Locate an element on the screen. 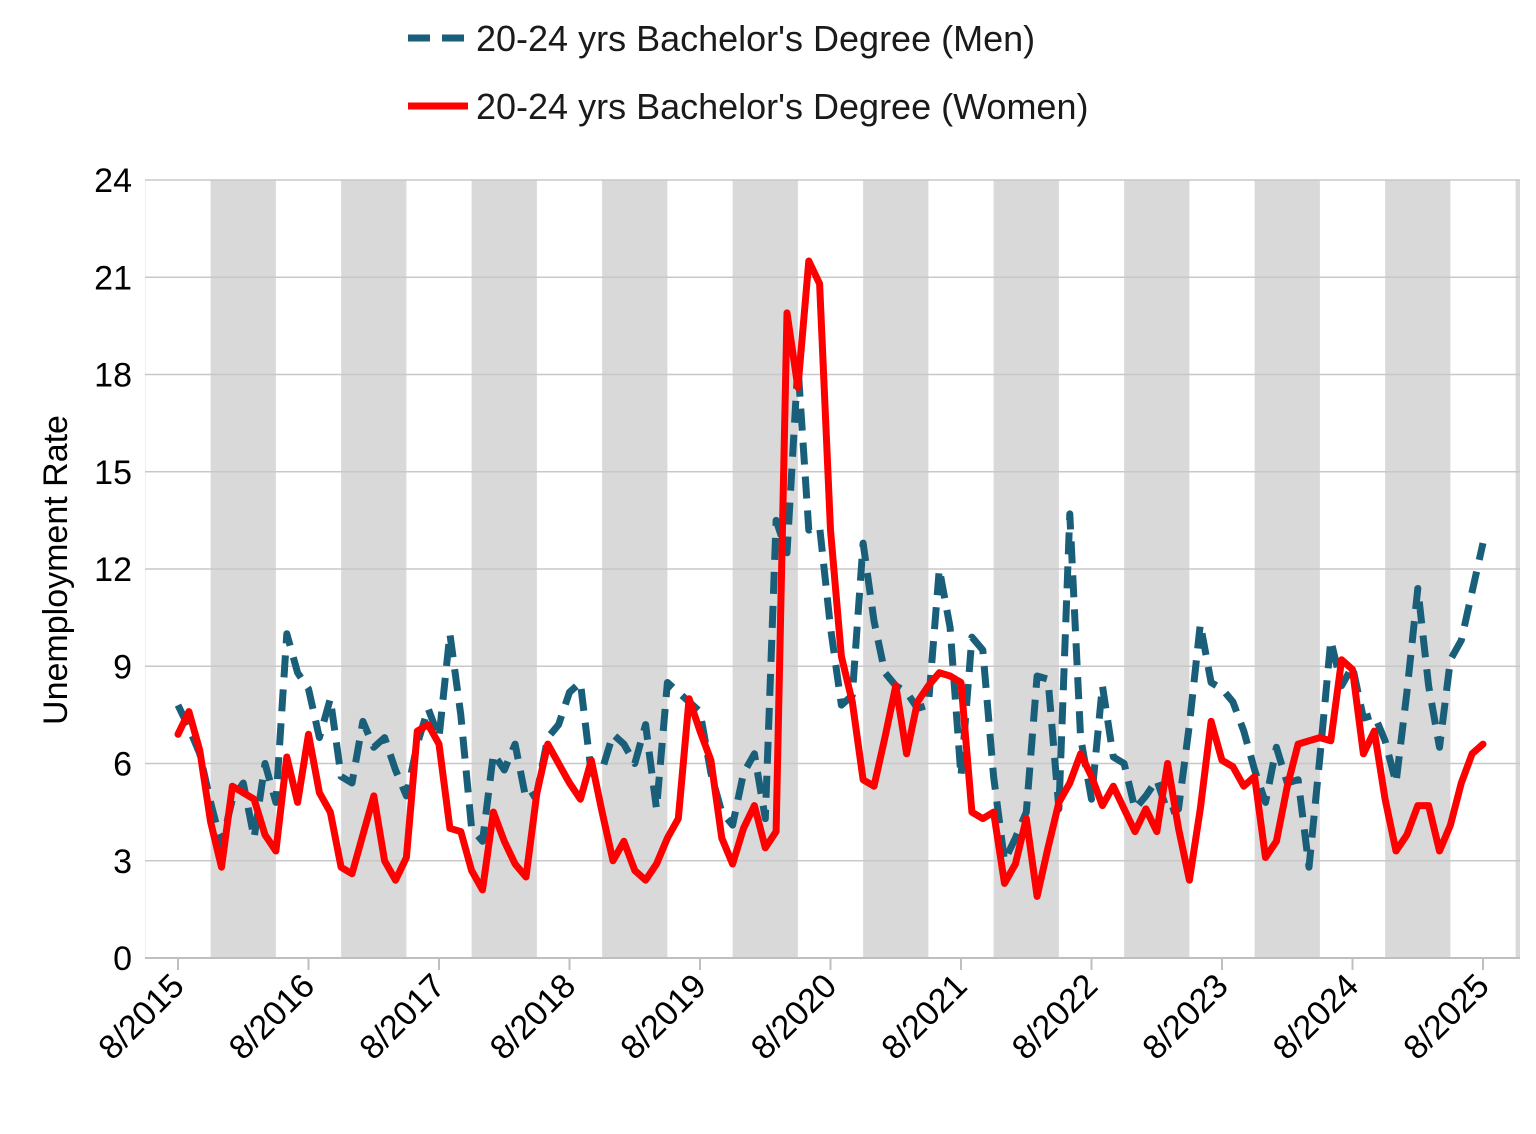 This screenshot has width=1536, height=1134. y-axis: 0 3 6 9 12 15 18 21 24 is located at coordinates (113, 570).